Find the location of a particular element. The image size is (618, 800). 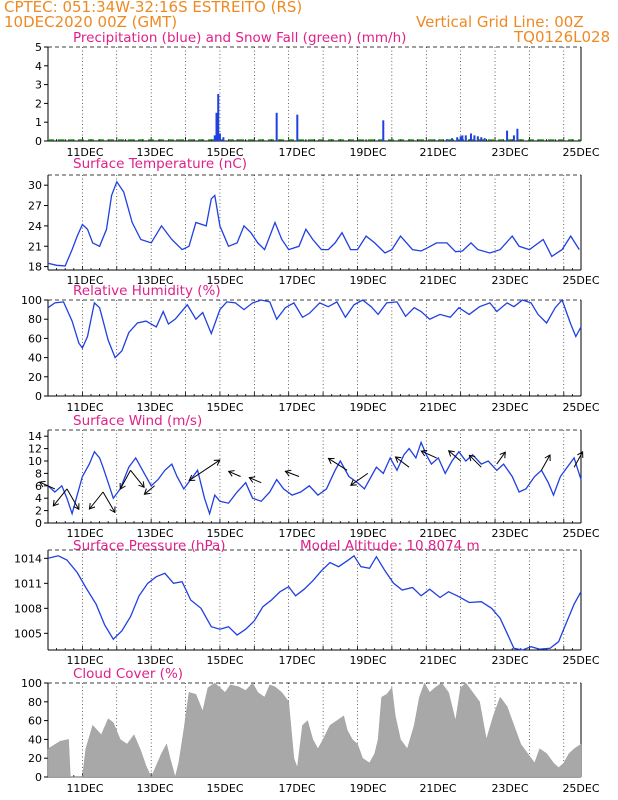

y-tick-label: 1008 is located at coordinates (28, 608).